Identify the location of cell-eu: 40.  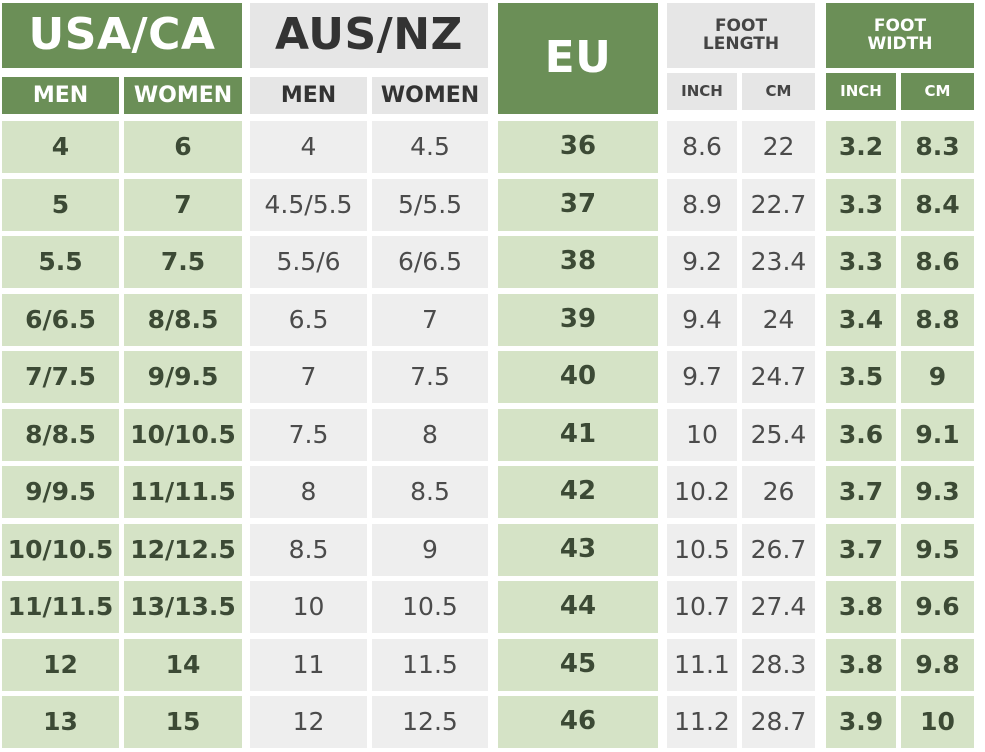
(578, 377).